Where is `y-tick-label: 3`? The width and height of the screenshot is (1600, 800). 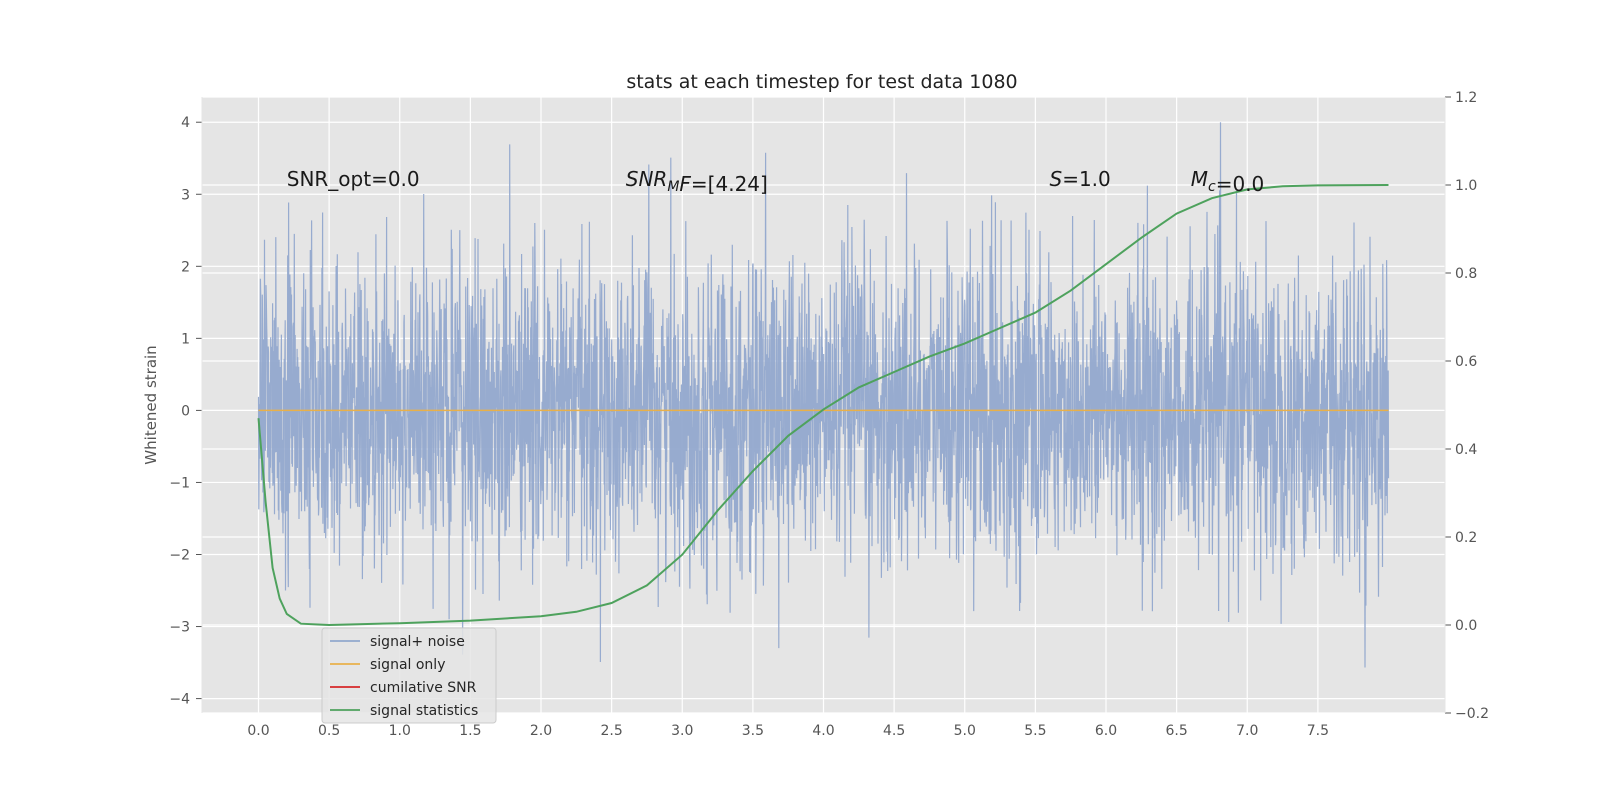 y-tick-label: 3 is located at coordinates (185, 195).